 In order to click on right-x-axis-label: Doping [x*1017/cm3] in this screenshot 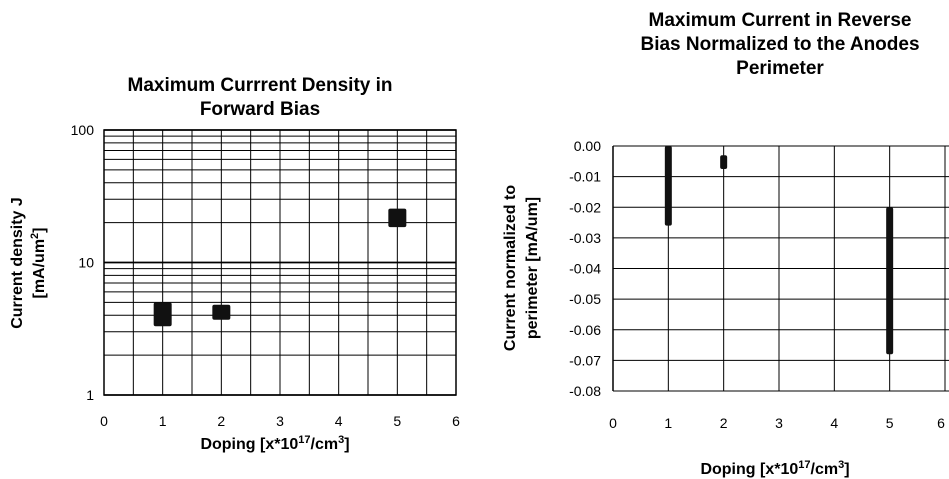, I will do `click(774, 468)`.